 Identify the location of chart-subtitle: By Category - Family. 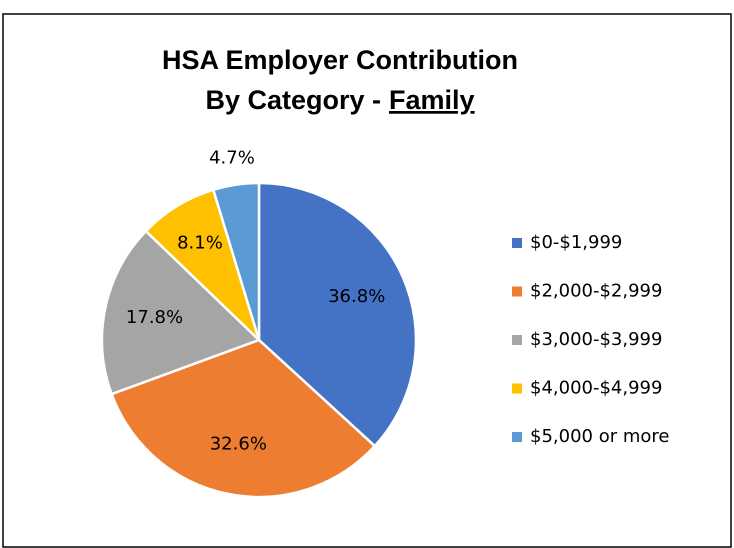
(339, 100).